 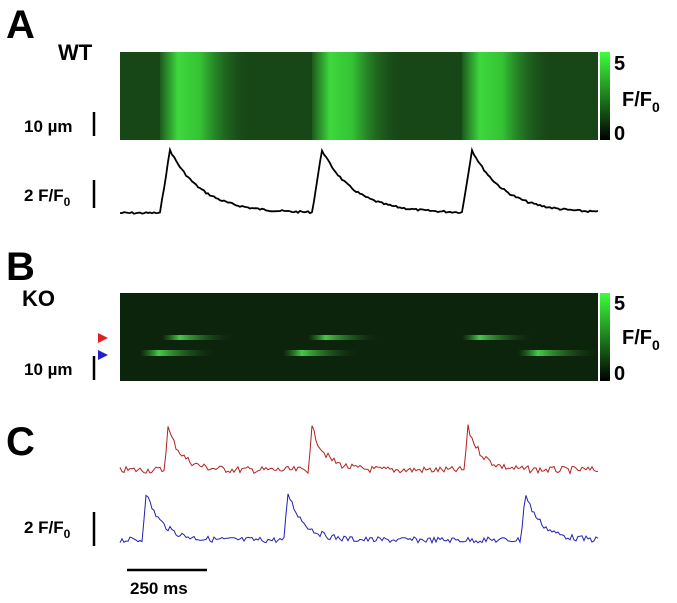 I want to click on genotype: KO, so click(x=38, y=298).